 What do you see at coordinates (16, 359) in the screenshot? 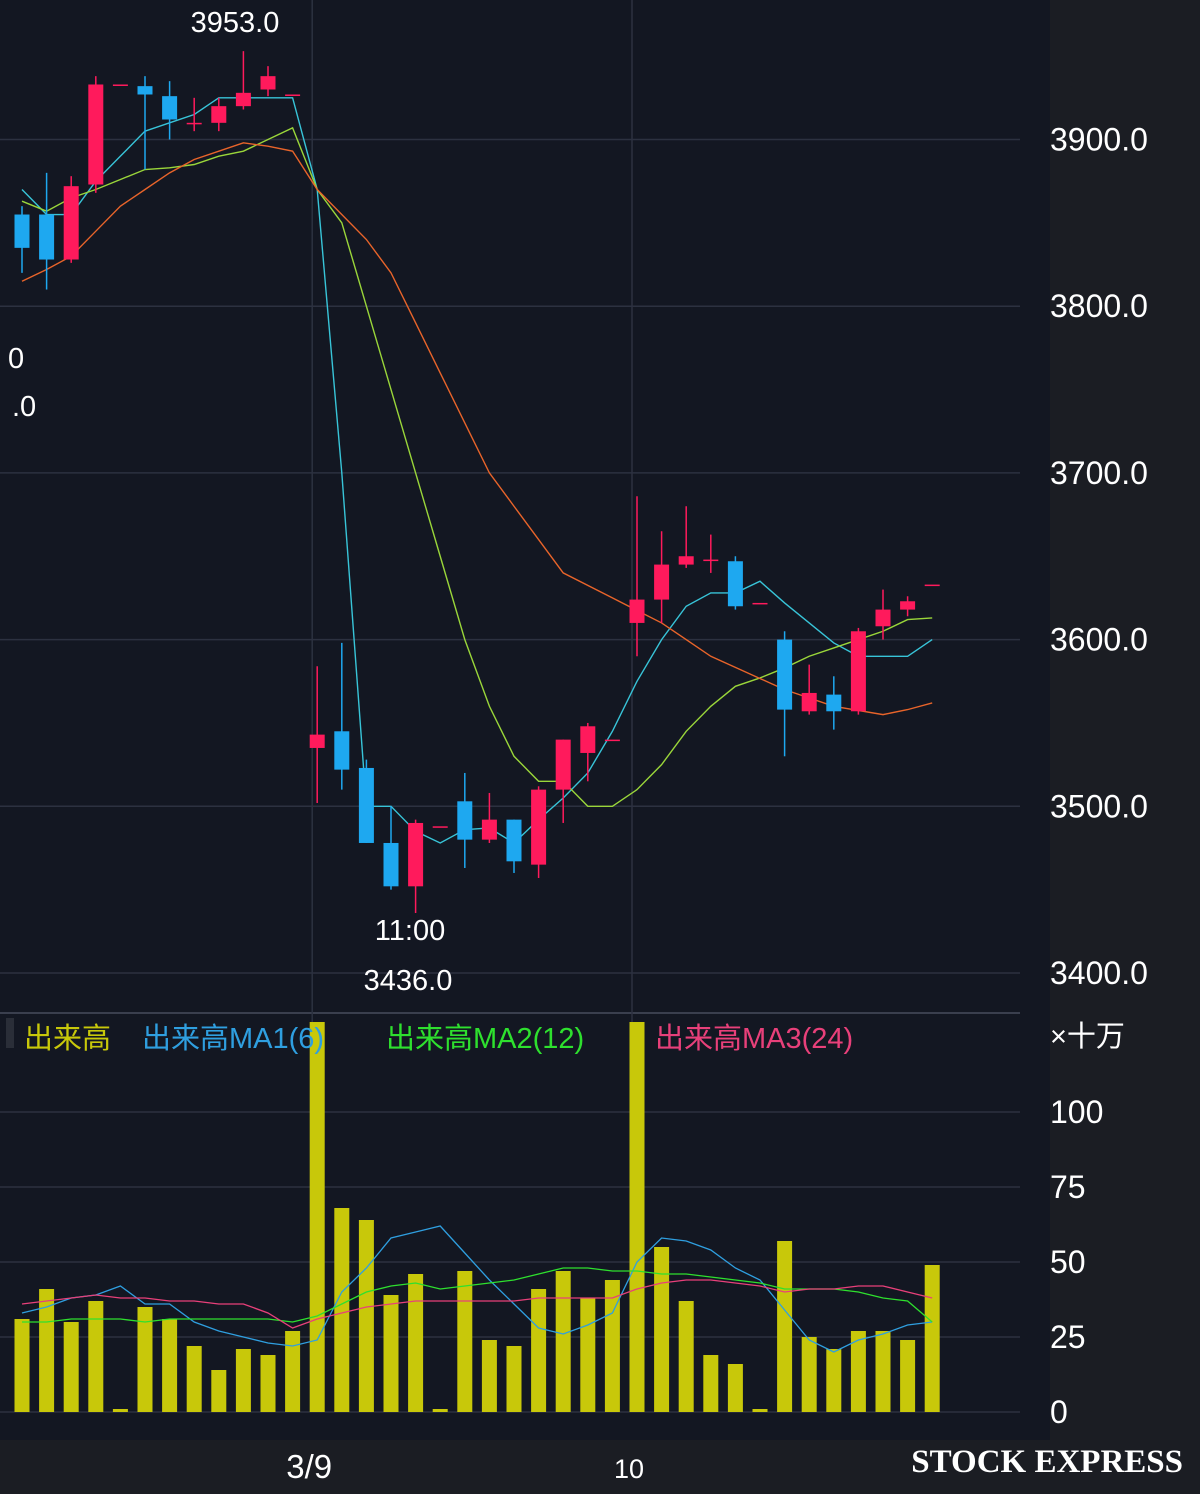
I see `clipped-label-1: 0` at bounding box center [16, 359].